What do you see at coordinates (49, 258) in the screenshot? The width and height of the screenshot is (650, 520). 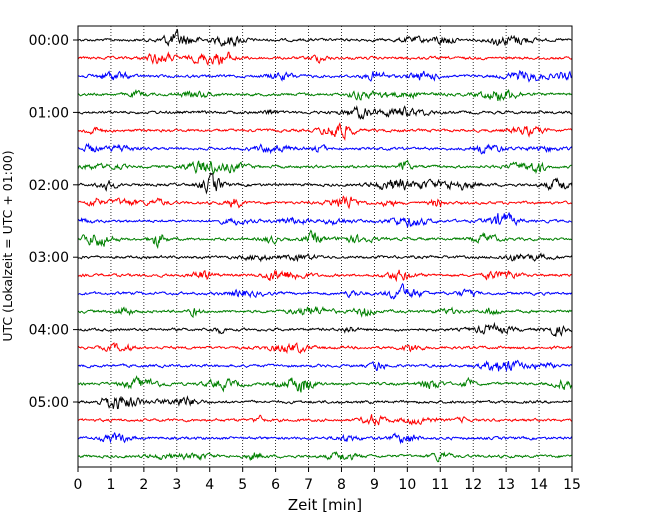 I see `y-tick-label: 03:00` at bounding box center [49, 258].